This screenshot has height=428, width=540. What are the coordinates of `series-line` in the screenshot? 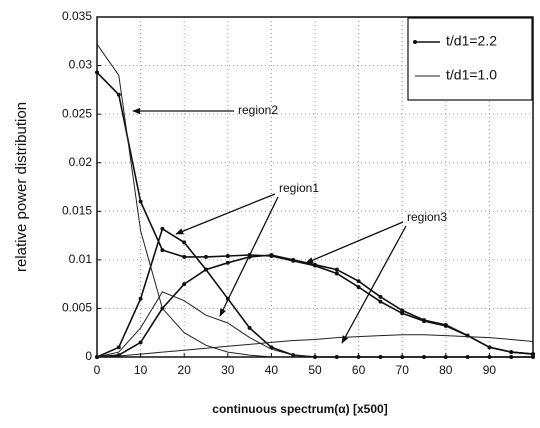 It's located at (315, 346).